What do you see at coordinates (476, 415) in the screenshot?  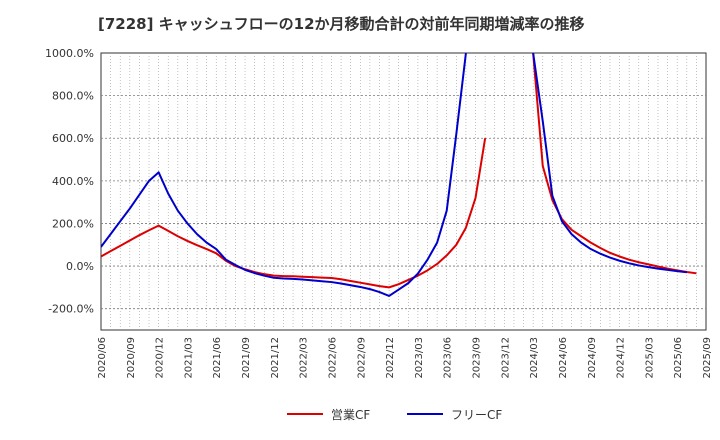 I see `legend-label-1: フリーCF` at bounding box center [476, 415].